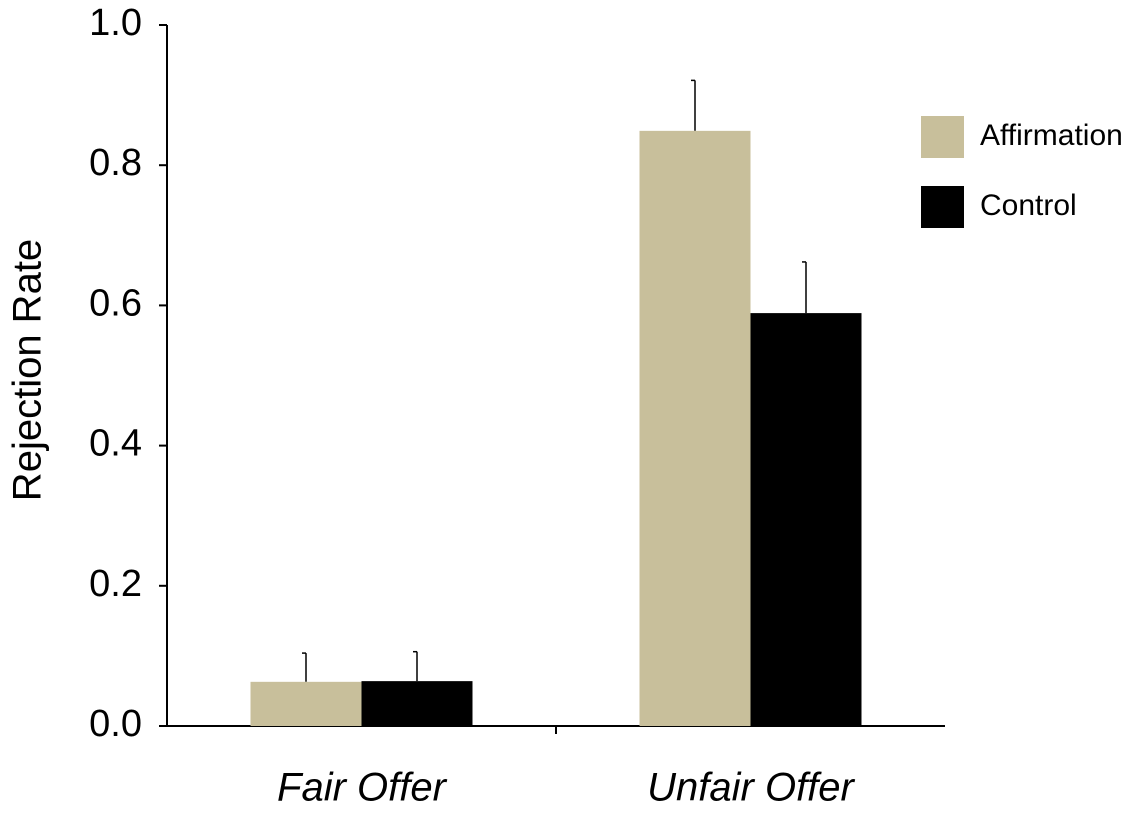 The width and height of the screenshot is (1133, 813). Describe the element at coordinates (115, 444) in the screenshot. I see `y-tick-label: 0.4` at that location.